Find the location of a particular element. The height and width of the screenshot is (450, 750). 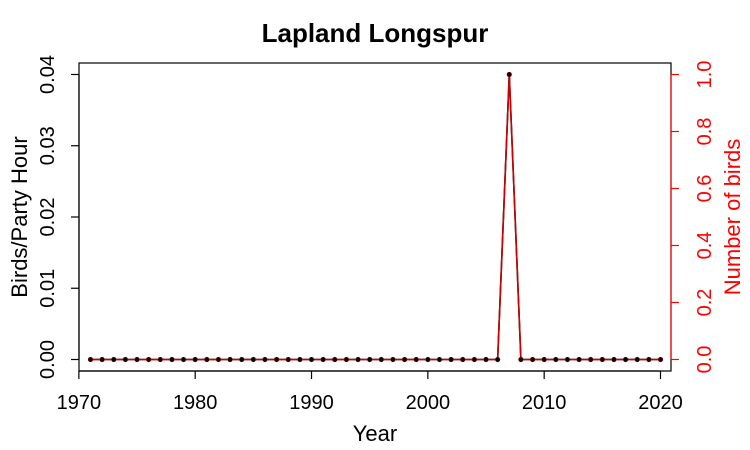

x-tick-label: 1990 is located at coordinates (311, 403).